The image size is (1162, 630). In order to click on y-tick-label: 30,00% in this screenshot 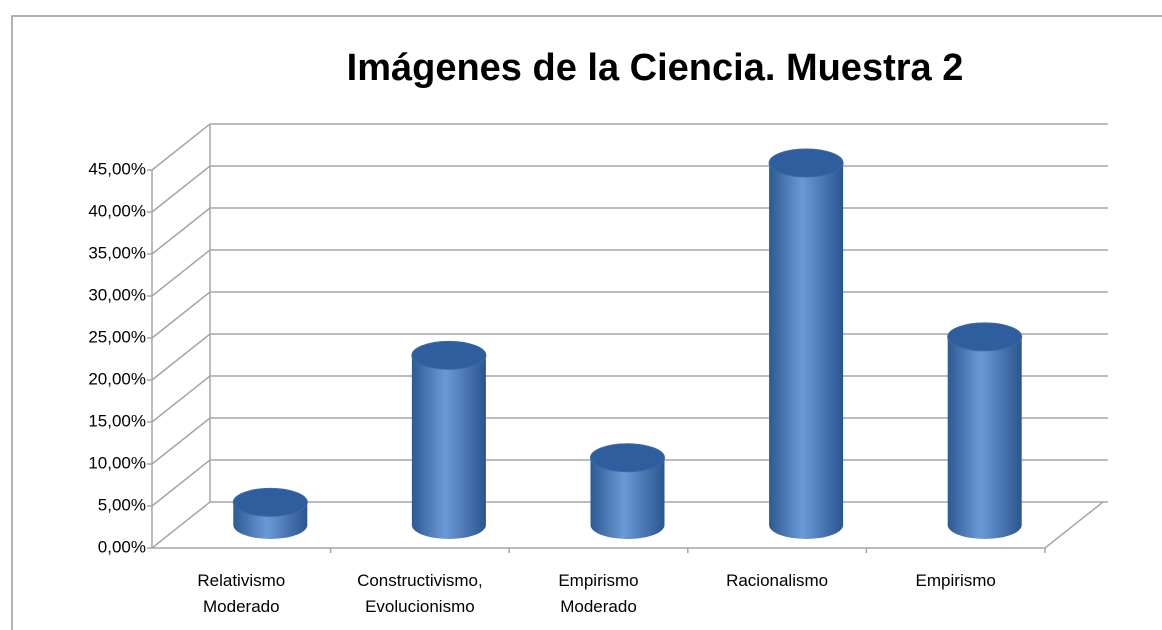, I will do `click(117, 294)`.